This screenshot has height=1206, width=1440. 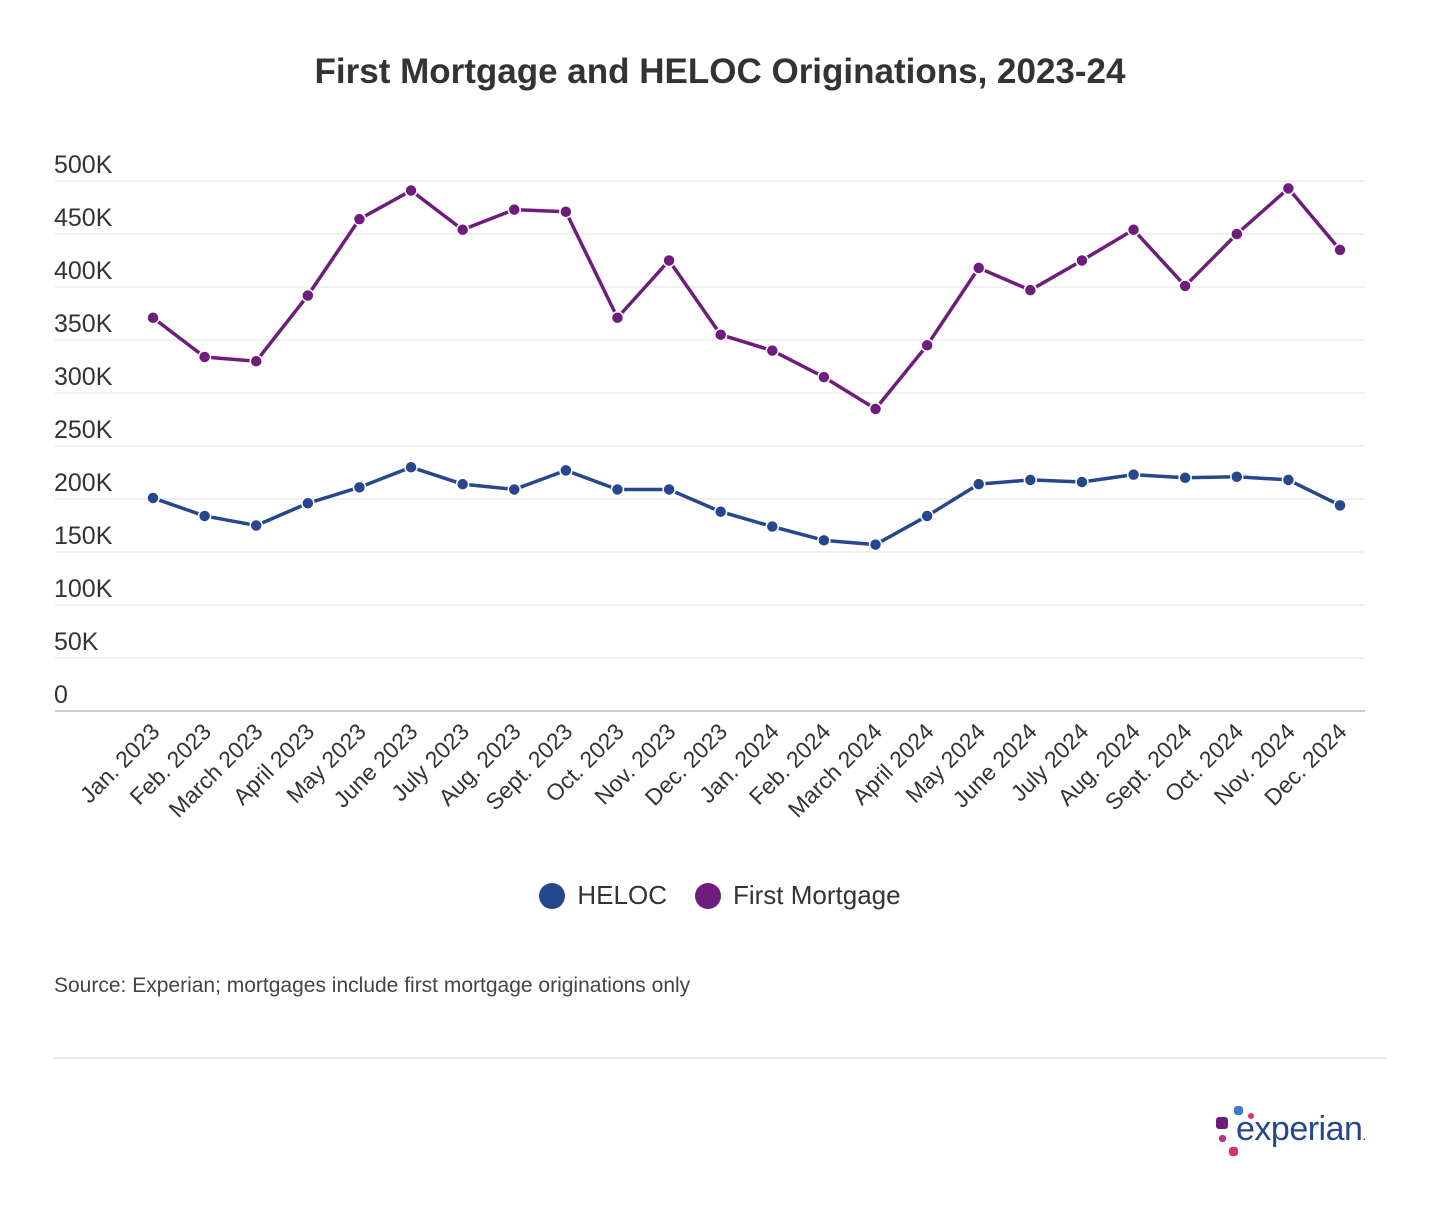 What do you see at coordinates (61, 695) in the screenshot?
I see `y-tick-label: 0` at bounding box center [61, 695].